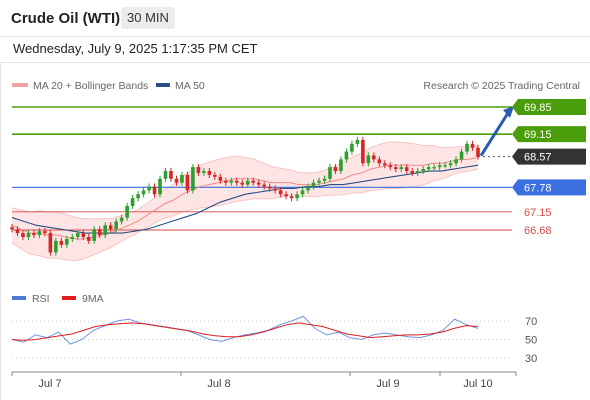  What do you see at coordinates (90, 86) in the screenshot?
I see `ma20-legend-label: MA 20 + Bollinger Bands` at bounding box center [90, 86].